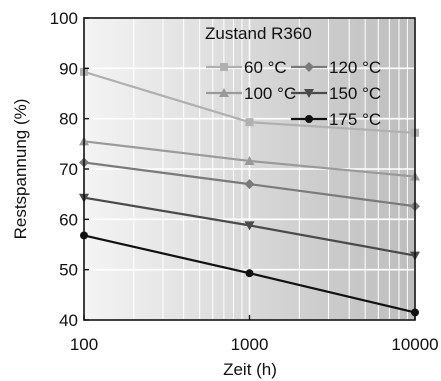 This screenshot has height=381, width=441. I want to click on y-axis-label: Restspannung (%), so click(20, 169).